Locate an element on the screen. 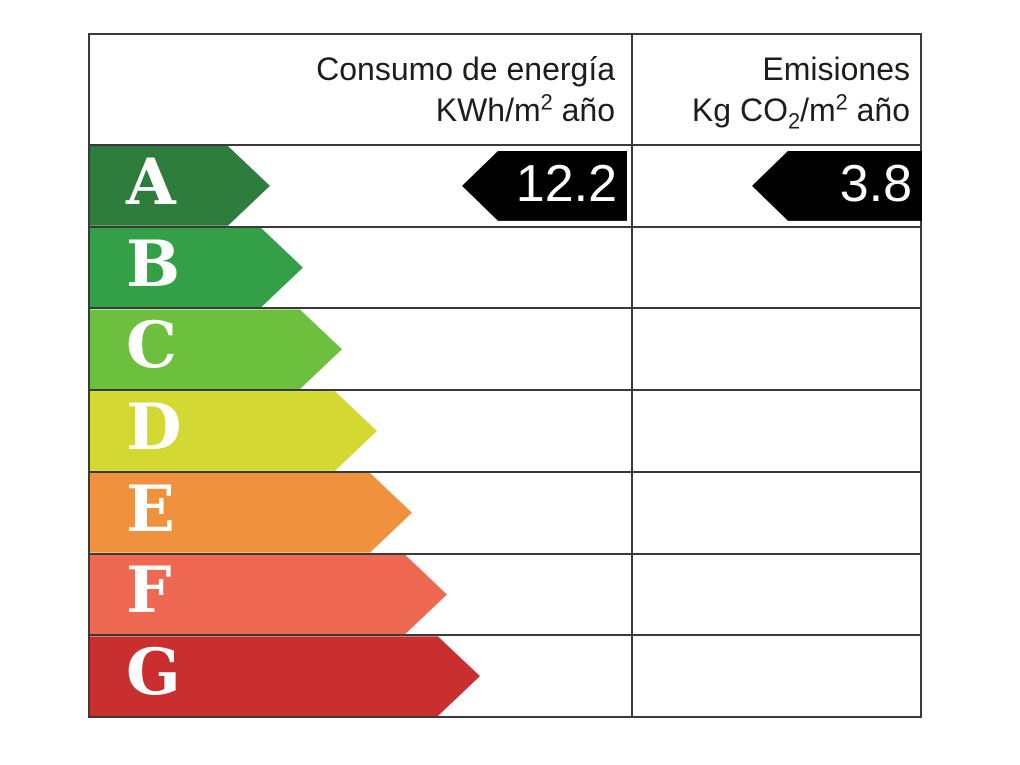 The height and width of the screenshot is (765, 1020). rating-band-arrow: G is located at coordinates (285, 676).